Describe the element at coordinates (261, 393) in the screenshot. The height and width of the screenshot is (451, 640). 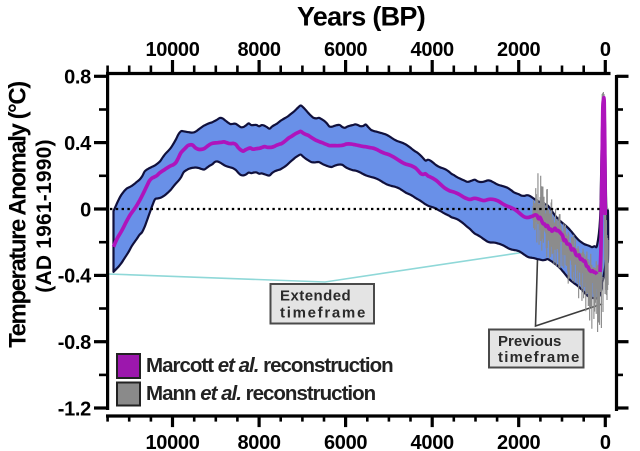
I see `svg-text: Mann et al. reconstruction` at that location.